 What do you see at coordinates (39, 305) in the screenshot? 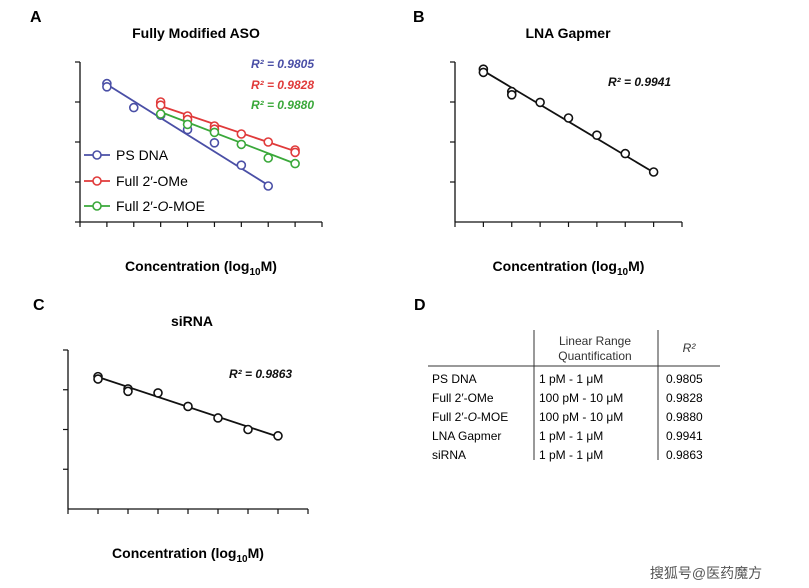
I see `panel-c-letter: C` at bounding box center [39, 305].